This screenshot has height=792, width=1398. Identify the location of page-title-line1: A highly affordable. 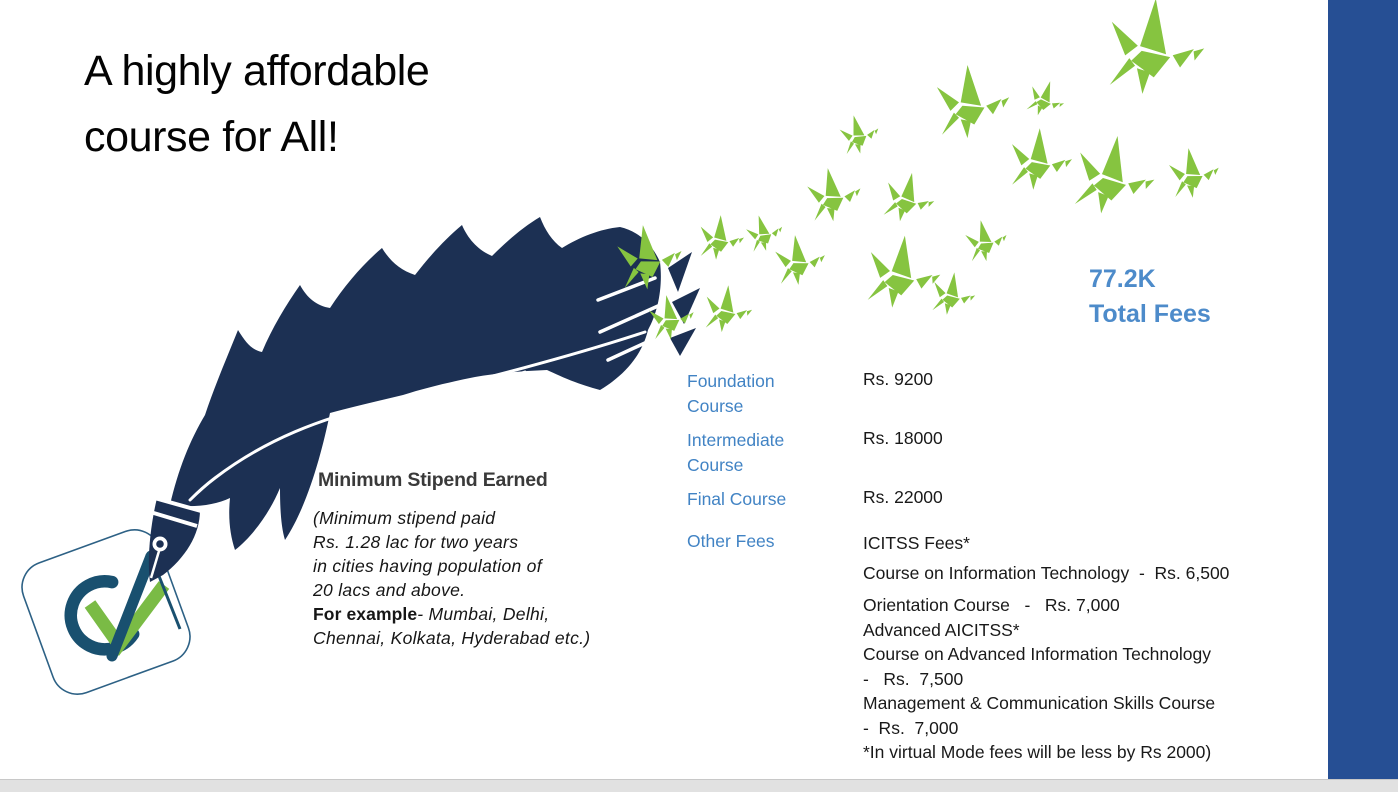
(257, 71).